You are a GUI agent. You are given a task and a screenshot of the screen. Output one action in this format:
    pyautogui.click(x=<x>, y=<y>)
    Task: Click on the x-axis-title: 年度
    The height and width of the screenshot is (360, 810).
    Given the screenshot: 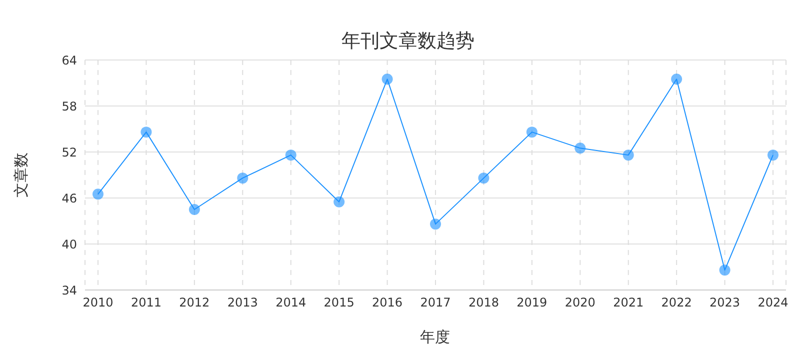 What is the action you would take?
    pyautogui.click(x=435, y=337)
    